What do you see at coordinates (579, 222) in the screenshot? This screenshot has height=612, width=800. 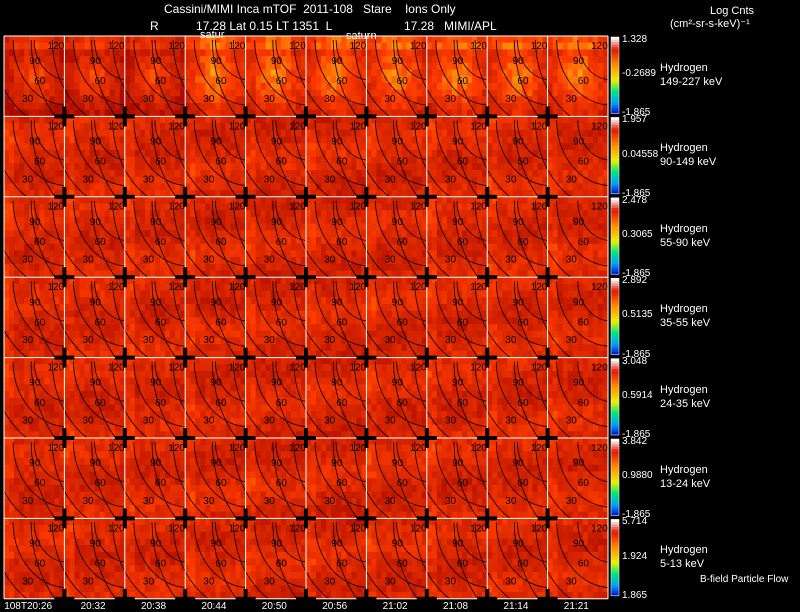 I see `contour-label: 90` at bounding box center [579, 222].